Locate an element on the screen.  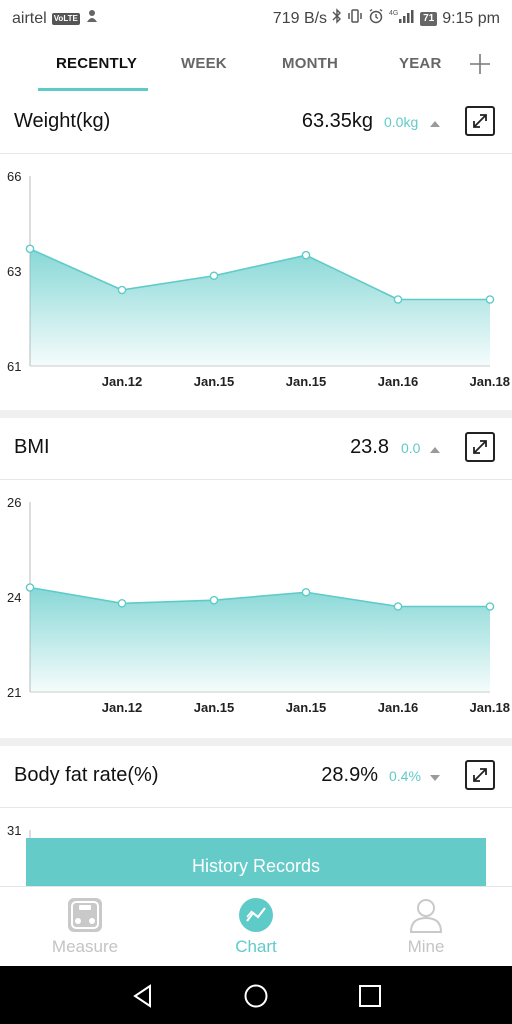
active-tab-indicator is located at coordinates (93, 89).